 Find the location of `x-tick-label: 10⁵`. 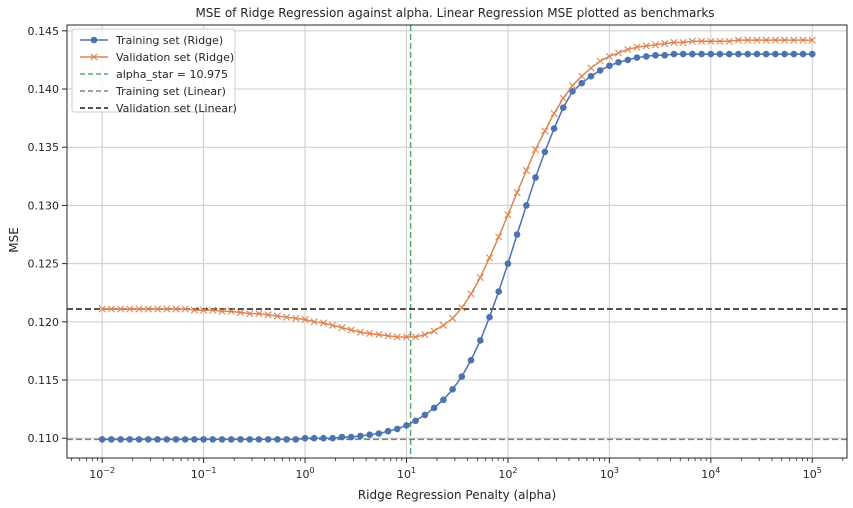

x-tick-label: 10⁵ is located at coordinates (812, 473).